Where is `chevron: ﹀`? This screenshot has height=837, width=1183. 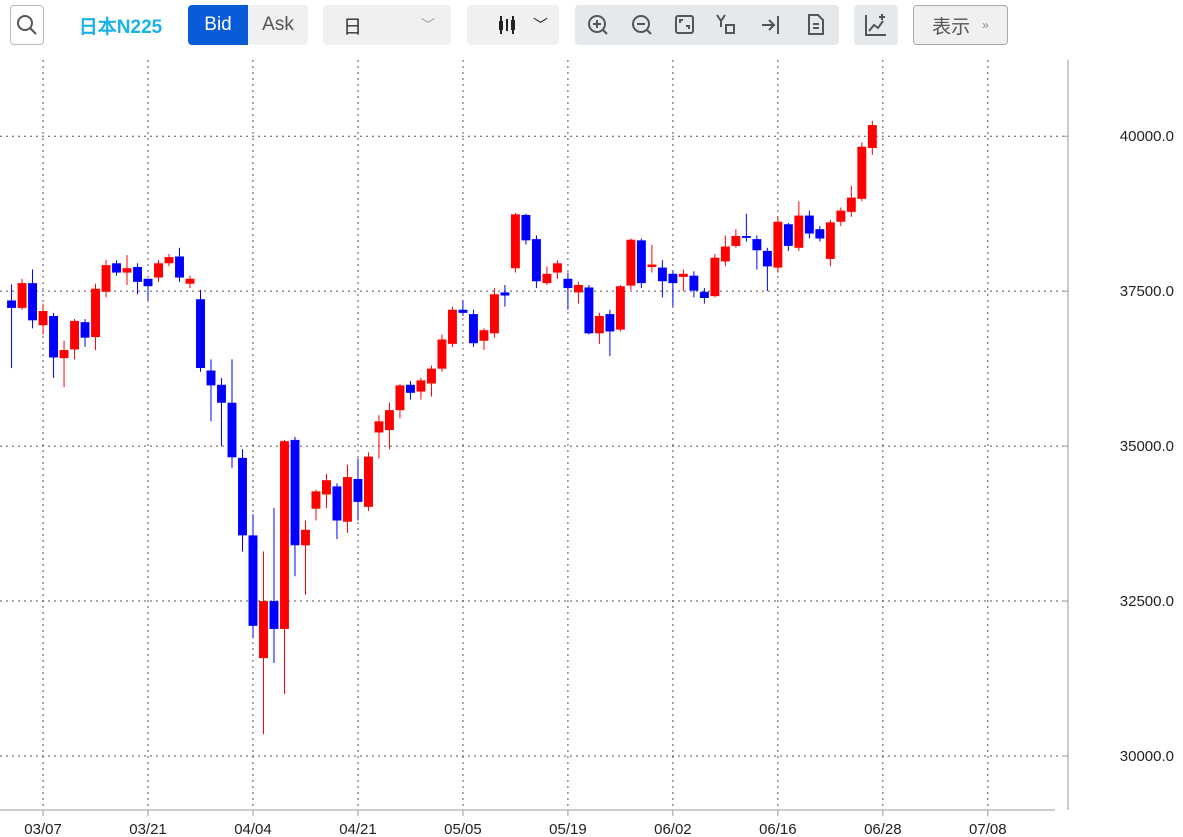 chevron: ﹀ is located at coordinates (428, 25).